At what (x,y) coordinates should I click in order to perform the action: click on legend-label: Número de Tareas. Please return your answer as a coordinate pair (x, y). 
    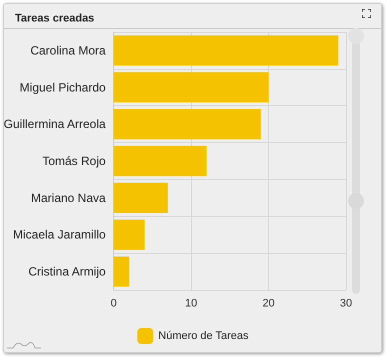
    Looking at the image, I should click on (204, 336).